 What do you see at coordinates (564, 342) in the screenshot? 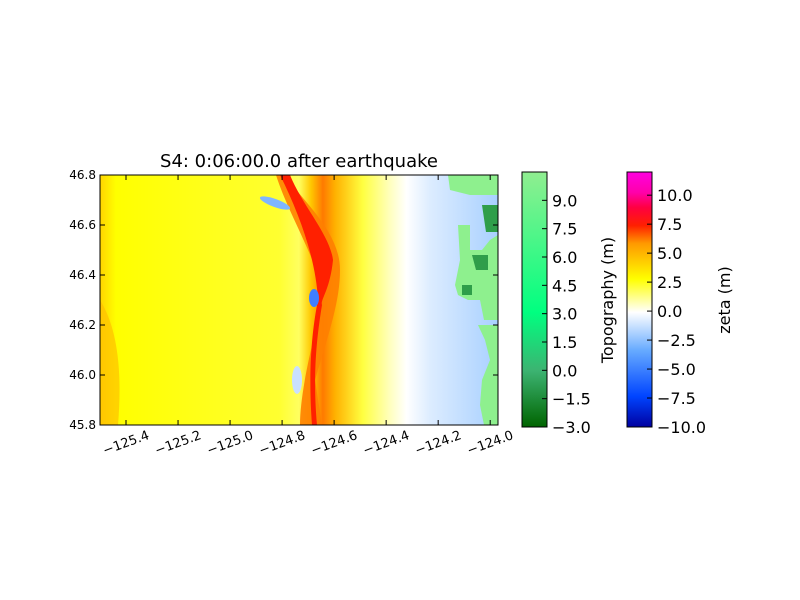
I see `colorbar-tick-label: 1.5` at bounding box center [564, 342].